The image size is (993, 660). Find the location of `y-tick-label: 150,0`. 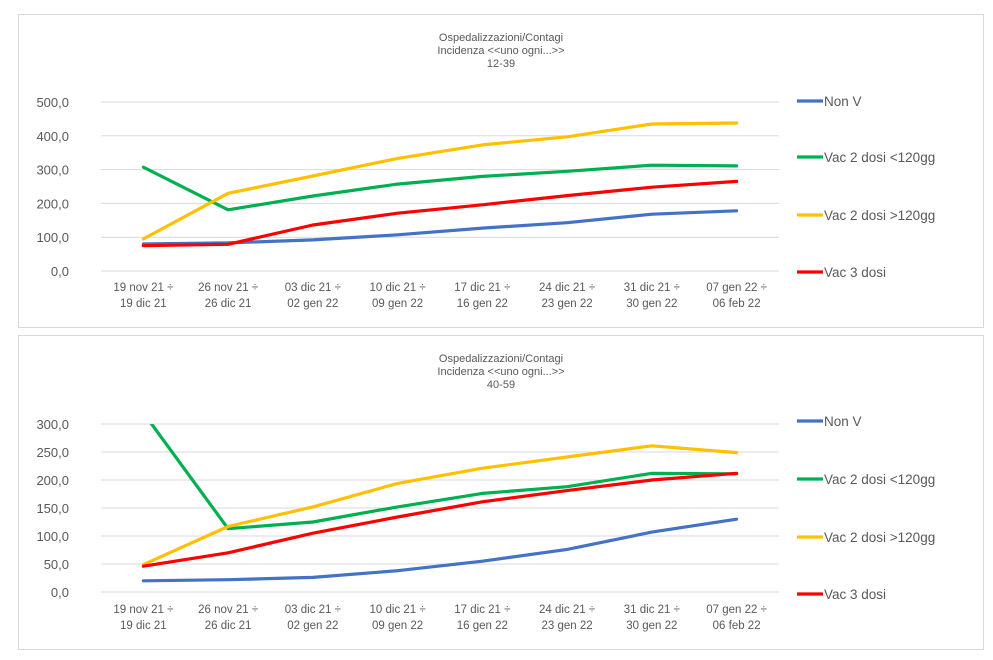

y-tick-label: 150,0 is located at coordinates (52, 508).